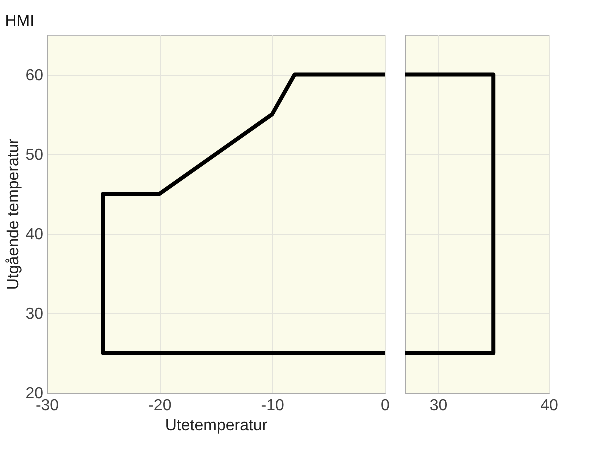  I want to click on x-tick-label: 0, so click(385, 406).